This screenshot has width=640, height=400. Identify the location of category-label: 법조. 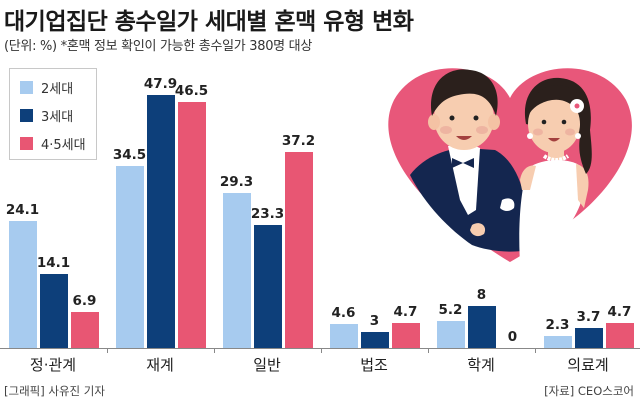
(374, 365).